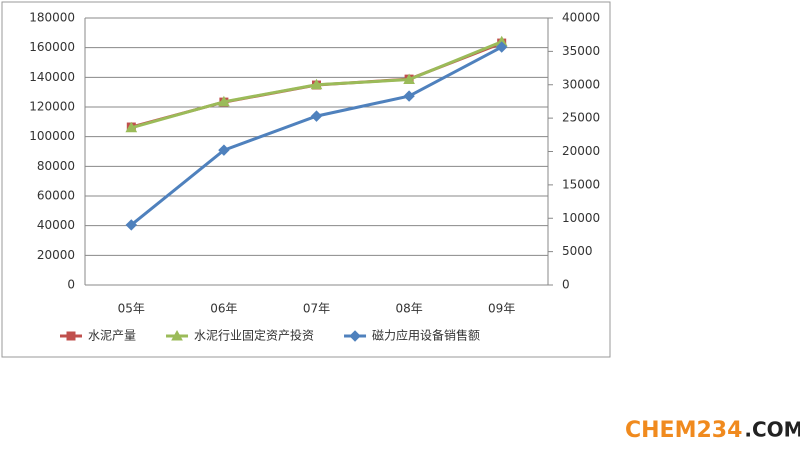 This screenshot has height=454, width=800. Describe the element at coordinates (408, 309) in the screenshot. I see `x-tick-label: 08年` at that location.